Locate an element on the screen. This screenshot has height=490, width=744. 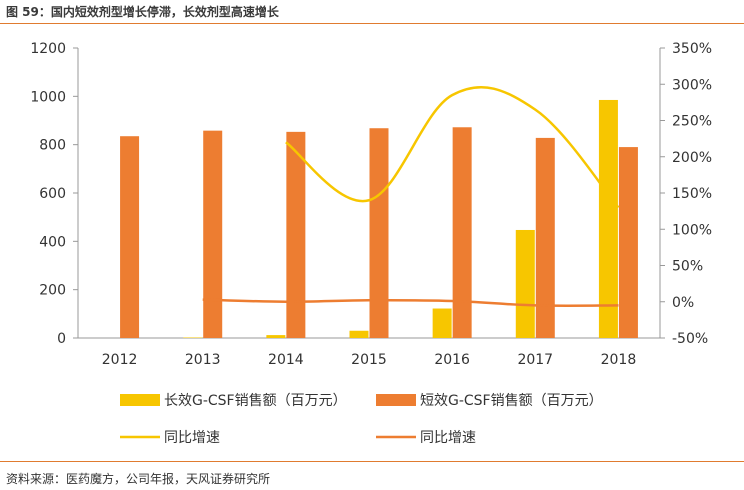
x-axis-tick-label: 2015 is located at coordinates (369, 360).